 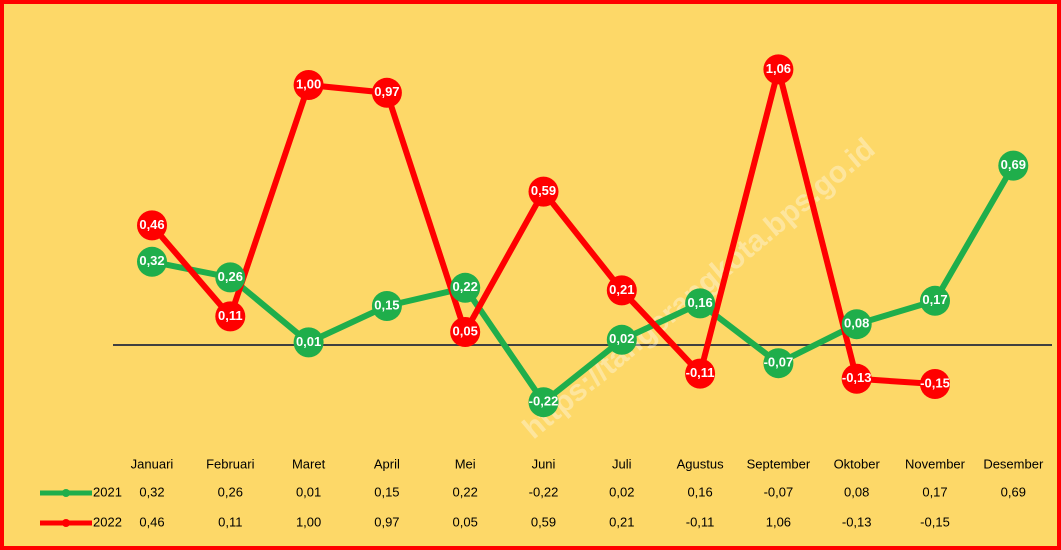 I want to click on category-label: Juli, so click(x=622, y=463).